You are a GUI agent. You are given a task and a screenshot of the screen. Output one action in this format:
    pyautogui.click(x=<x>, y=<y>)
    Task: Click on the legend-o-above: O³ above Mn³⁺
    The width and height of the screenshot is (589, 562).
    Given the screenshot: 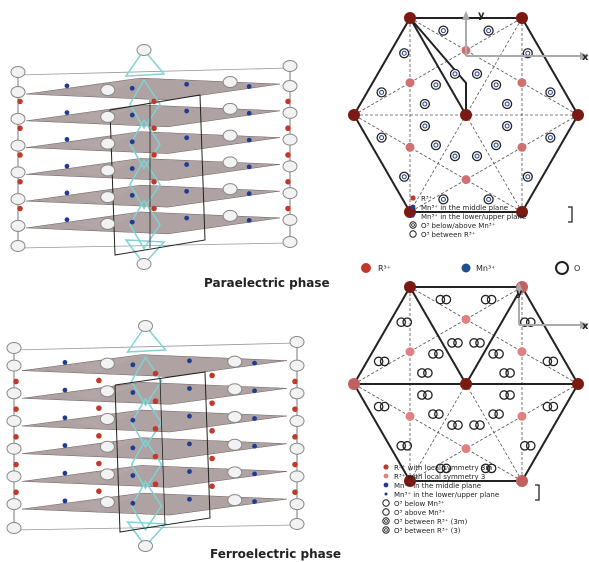 What is the action you would take?
    pyautogui.click(x=420, y=513)
    